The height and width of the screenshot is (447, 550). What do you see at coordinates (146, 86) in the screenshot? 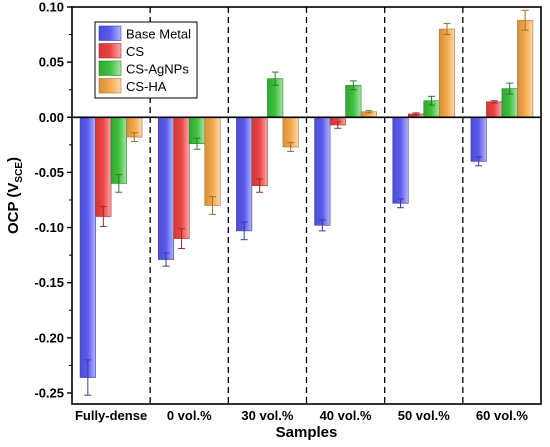
I see `legend-label: CS-HA` at bounding box center [146, 86].